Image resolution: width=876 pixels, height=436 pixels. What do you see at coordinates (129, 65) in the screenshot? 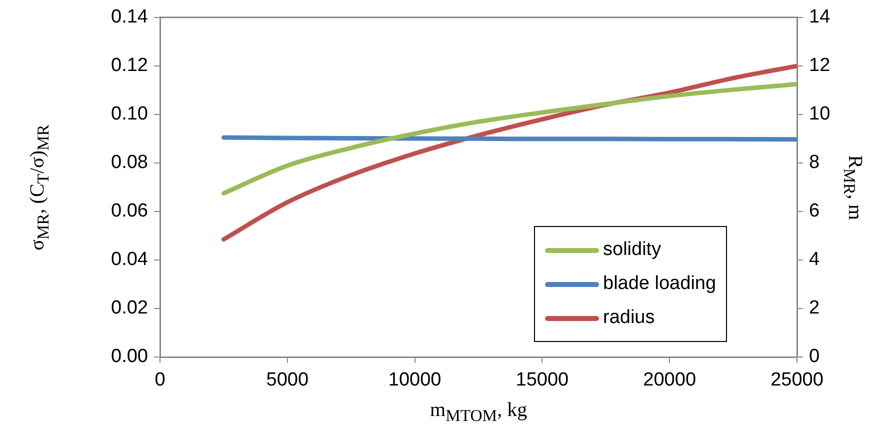
I see `y-tick-label: 0.12` at bounding box center [129, 65].